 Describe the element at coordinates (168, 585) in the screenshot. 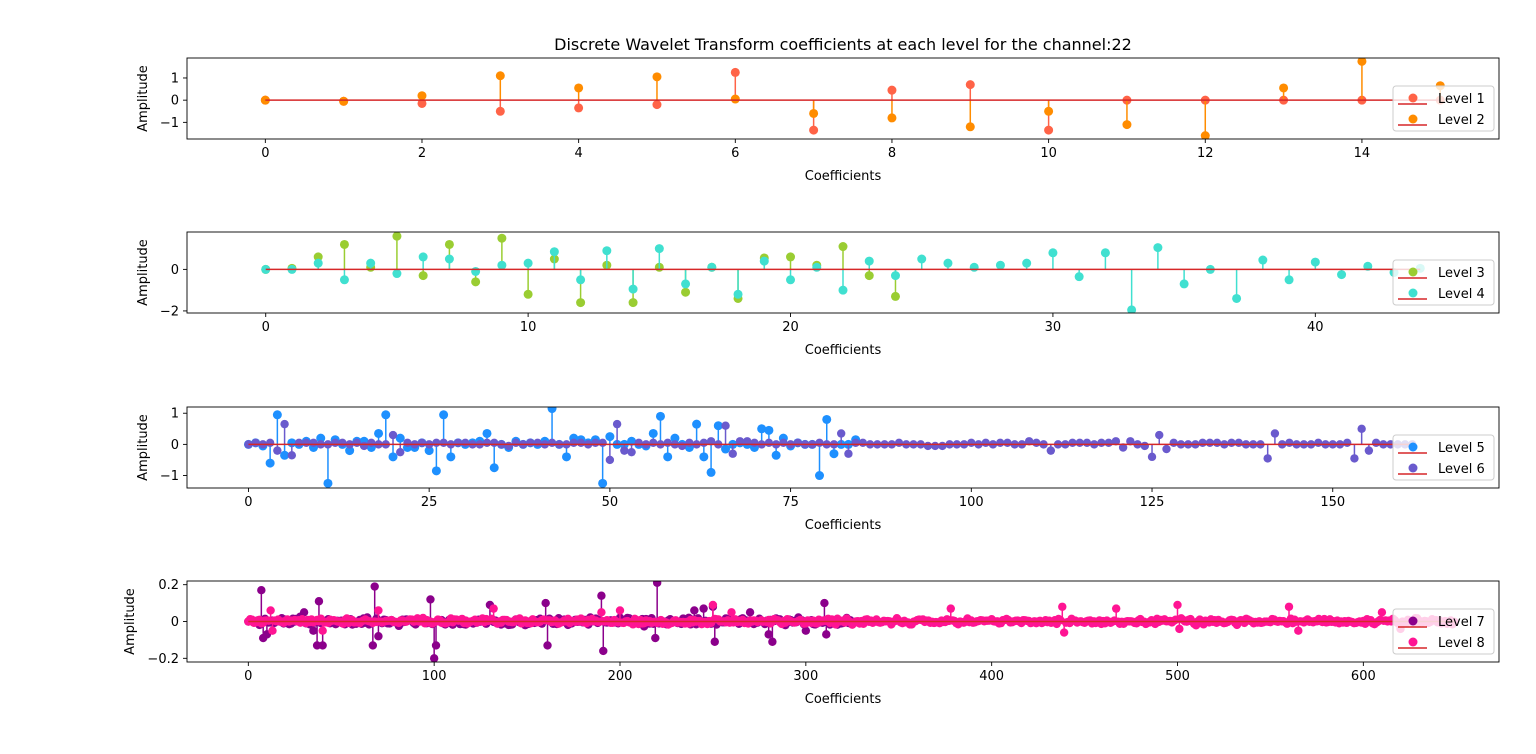

I see `y-tick-label: 0.2` at that location.